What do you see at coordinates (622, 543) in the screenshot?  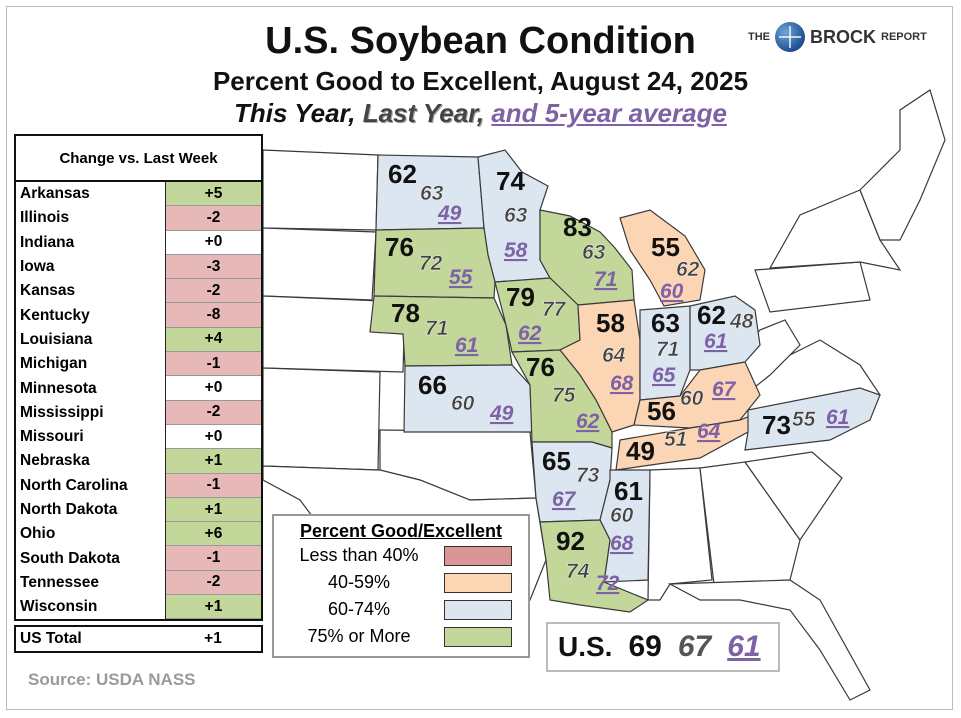 I see `label-mississippi-5yr-avg: 68` at bounding box center [622, 543].